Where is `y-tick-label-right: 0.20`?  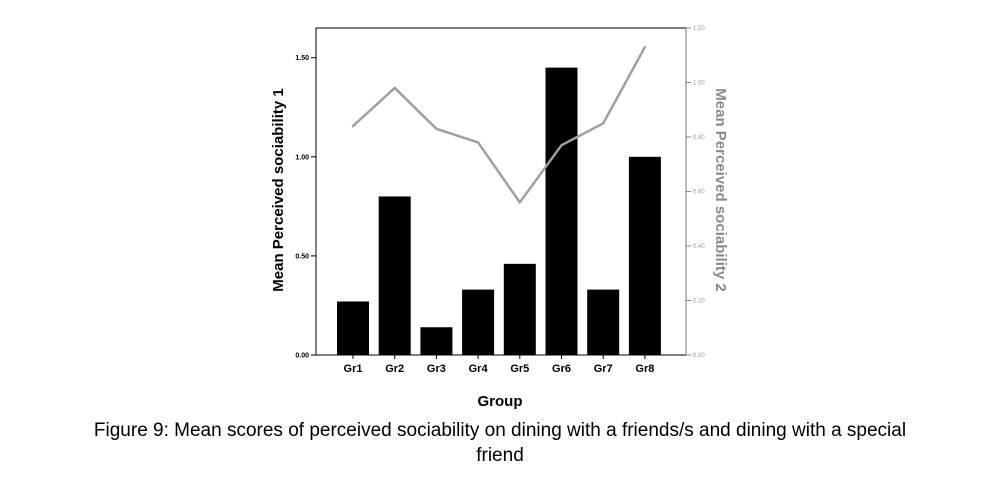
y-tick-label-right: 0.20 is located at coordinates (699, 302).